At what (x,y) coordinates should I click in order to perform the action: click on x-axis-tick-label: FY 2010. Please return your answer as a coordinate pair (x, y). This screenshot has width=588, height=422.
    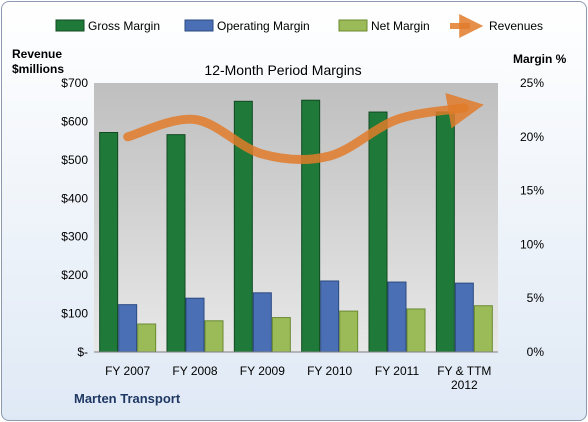
    Looking at the image, I should click on (329, 371).